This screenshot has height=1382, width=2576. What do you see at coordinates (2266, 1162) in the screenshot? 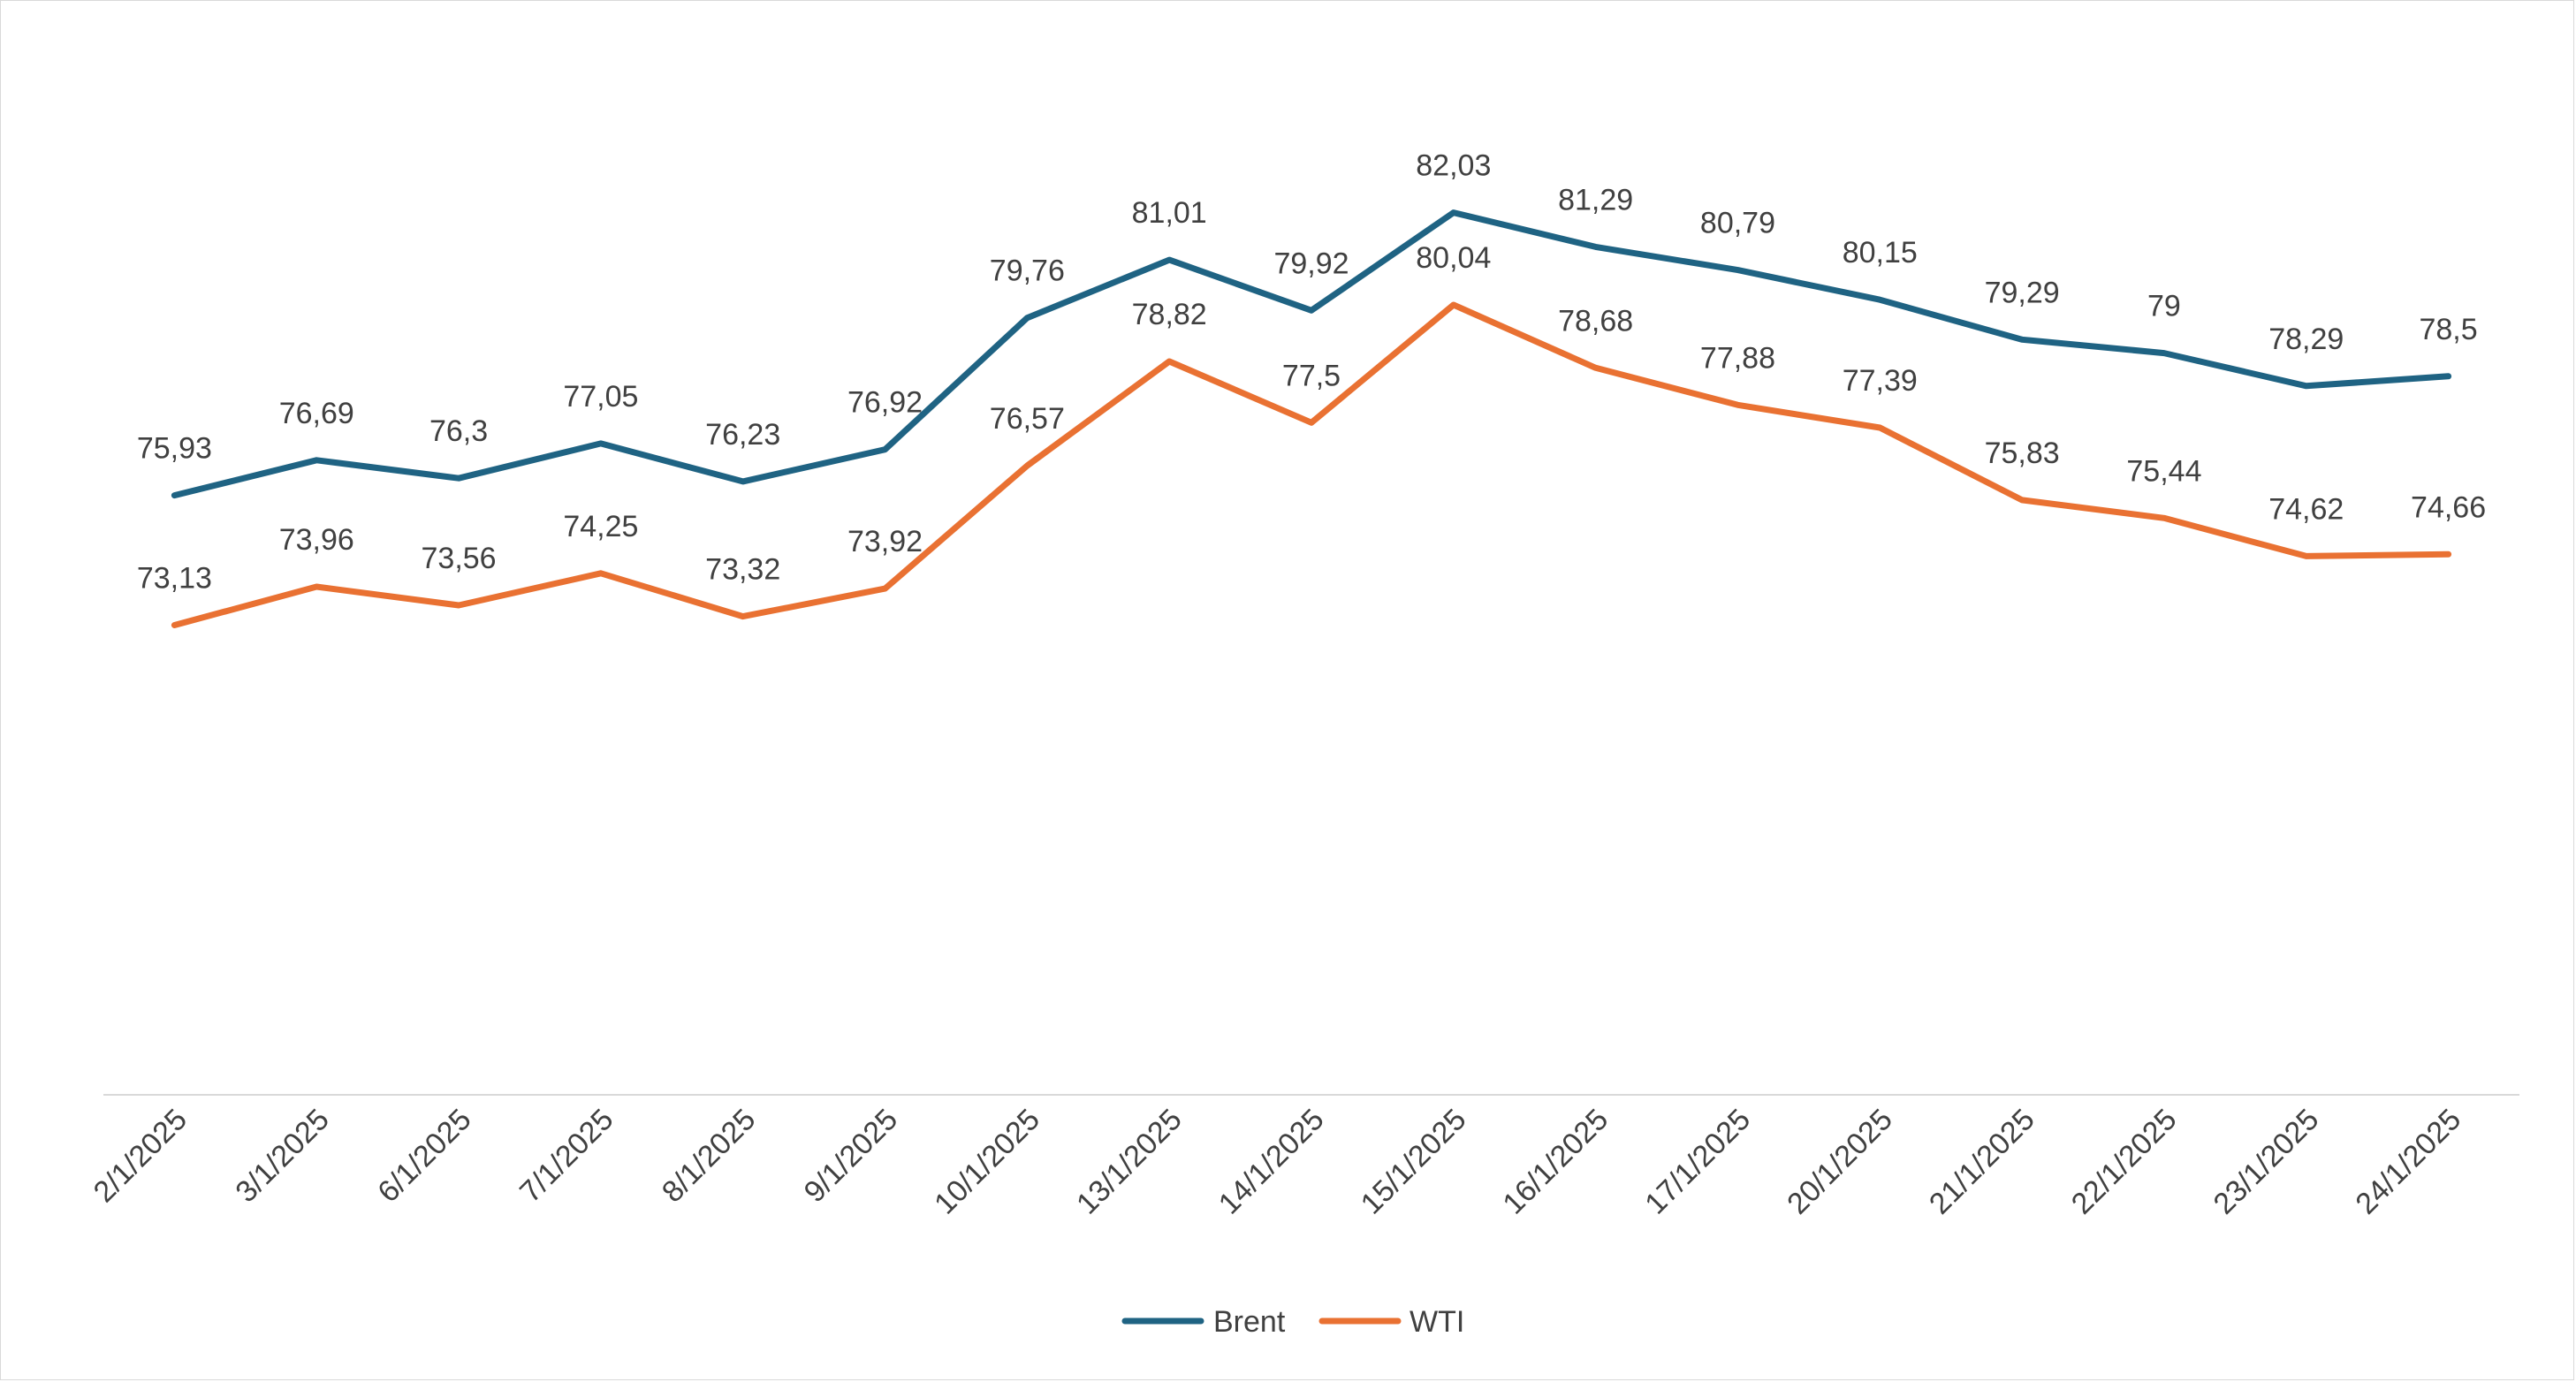
I see `x-tick-label: 23/1/2025` at bounding box center [2266, 1162].